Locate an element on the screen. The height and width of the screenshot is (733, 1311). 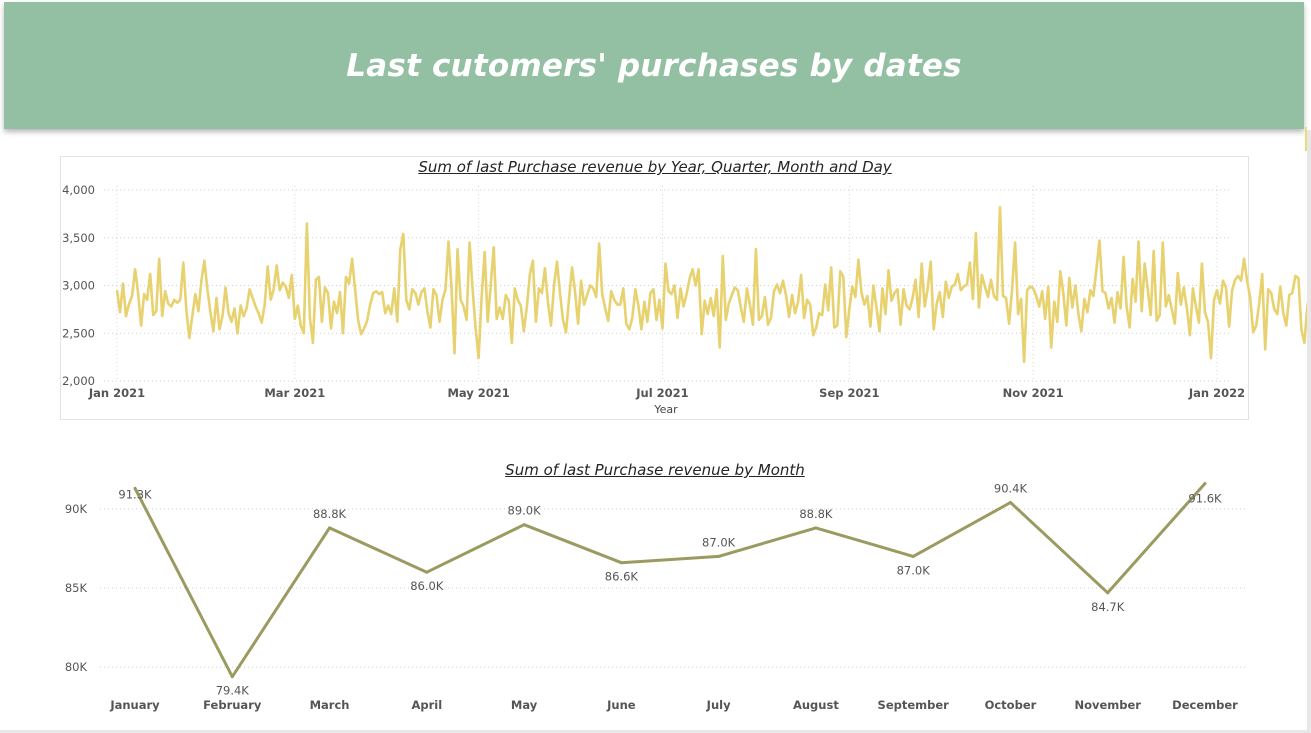
y-tick-label: 4,000 is located at coordinates (78, 190).